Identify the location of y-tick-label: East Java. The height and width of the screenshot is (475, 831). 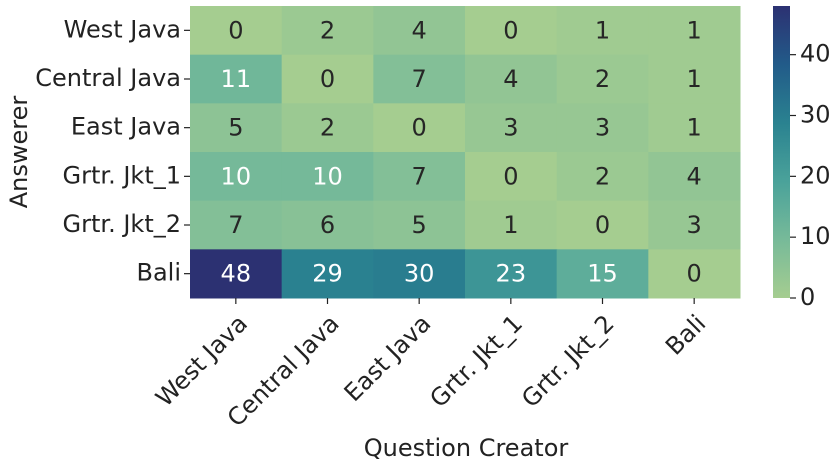
(126, 127).